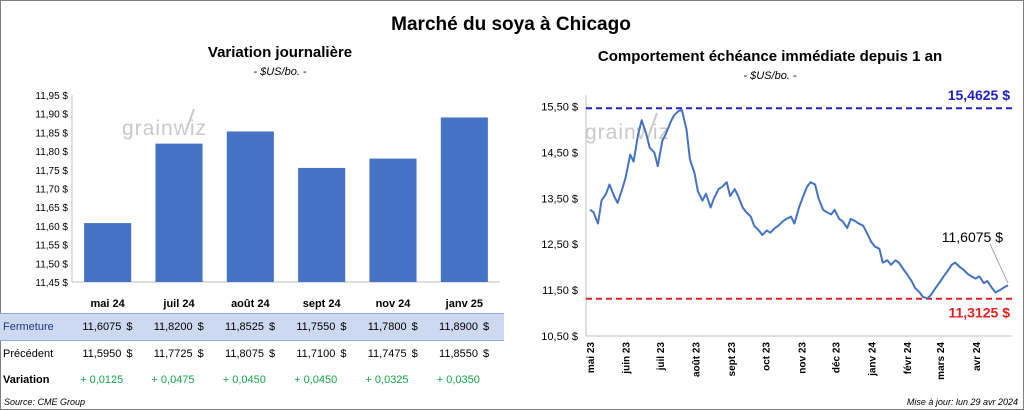 Image resolution: width=1024 pixels, height=410 pixels. What do you see at coordinates (802, 358) in the screenshot?
I see `x-tick-label: nov 23` at bounding box center [802, 358].